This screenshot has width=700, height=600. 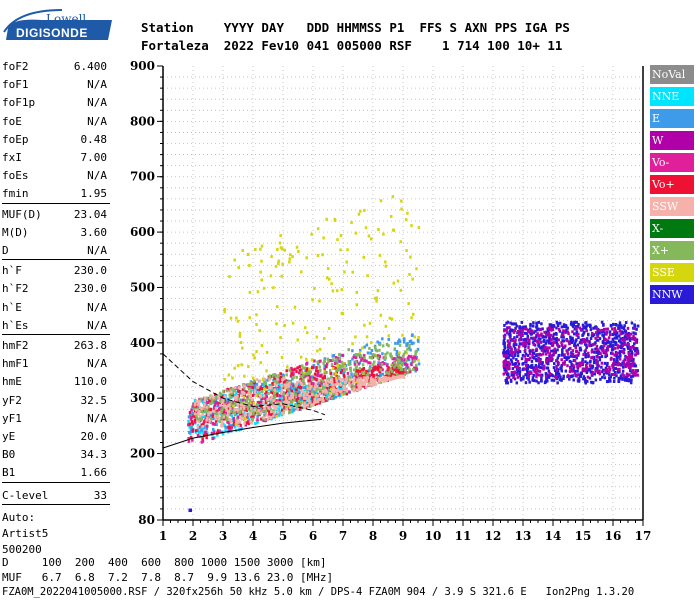 What do you see at coordinates (54, 193) in the screenshot?
I see `param-row-fmin: fmin 1.95` at bounding box center [54, 193].